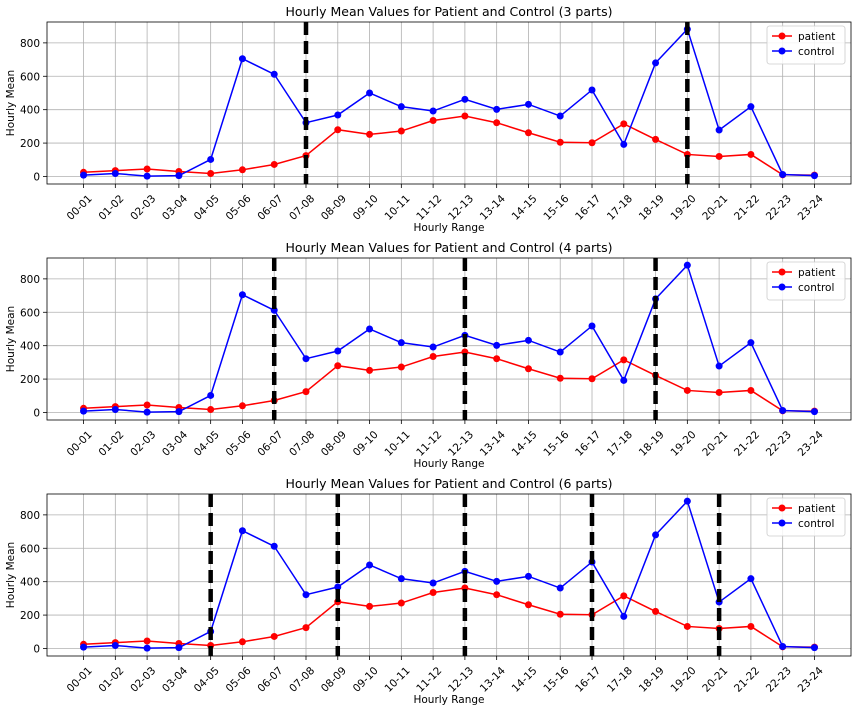  I want to click on x-tick-label: 11-12, so click(429, 680).